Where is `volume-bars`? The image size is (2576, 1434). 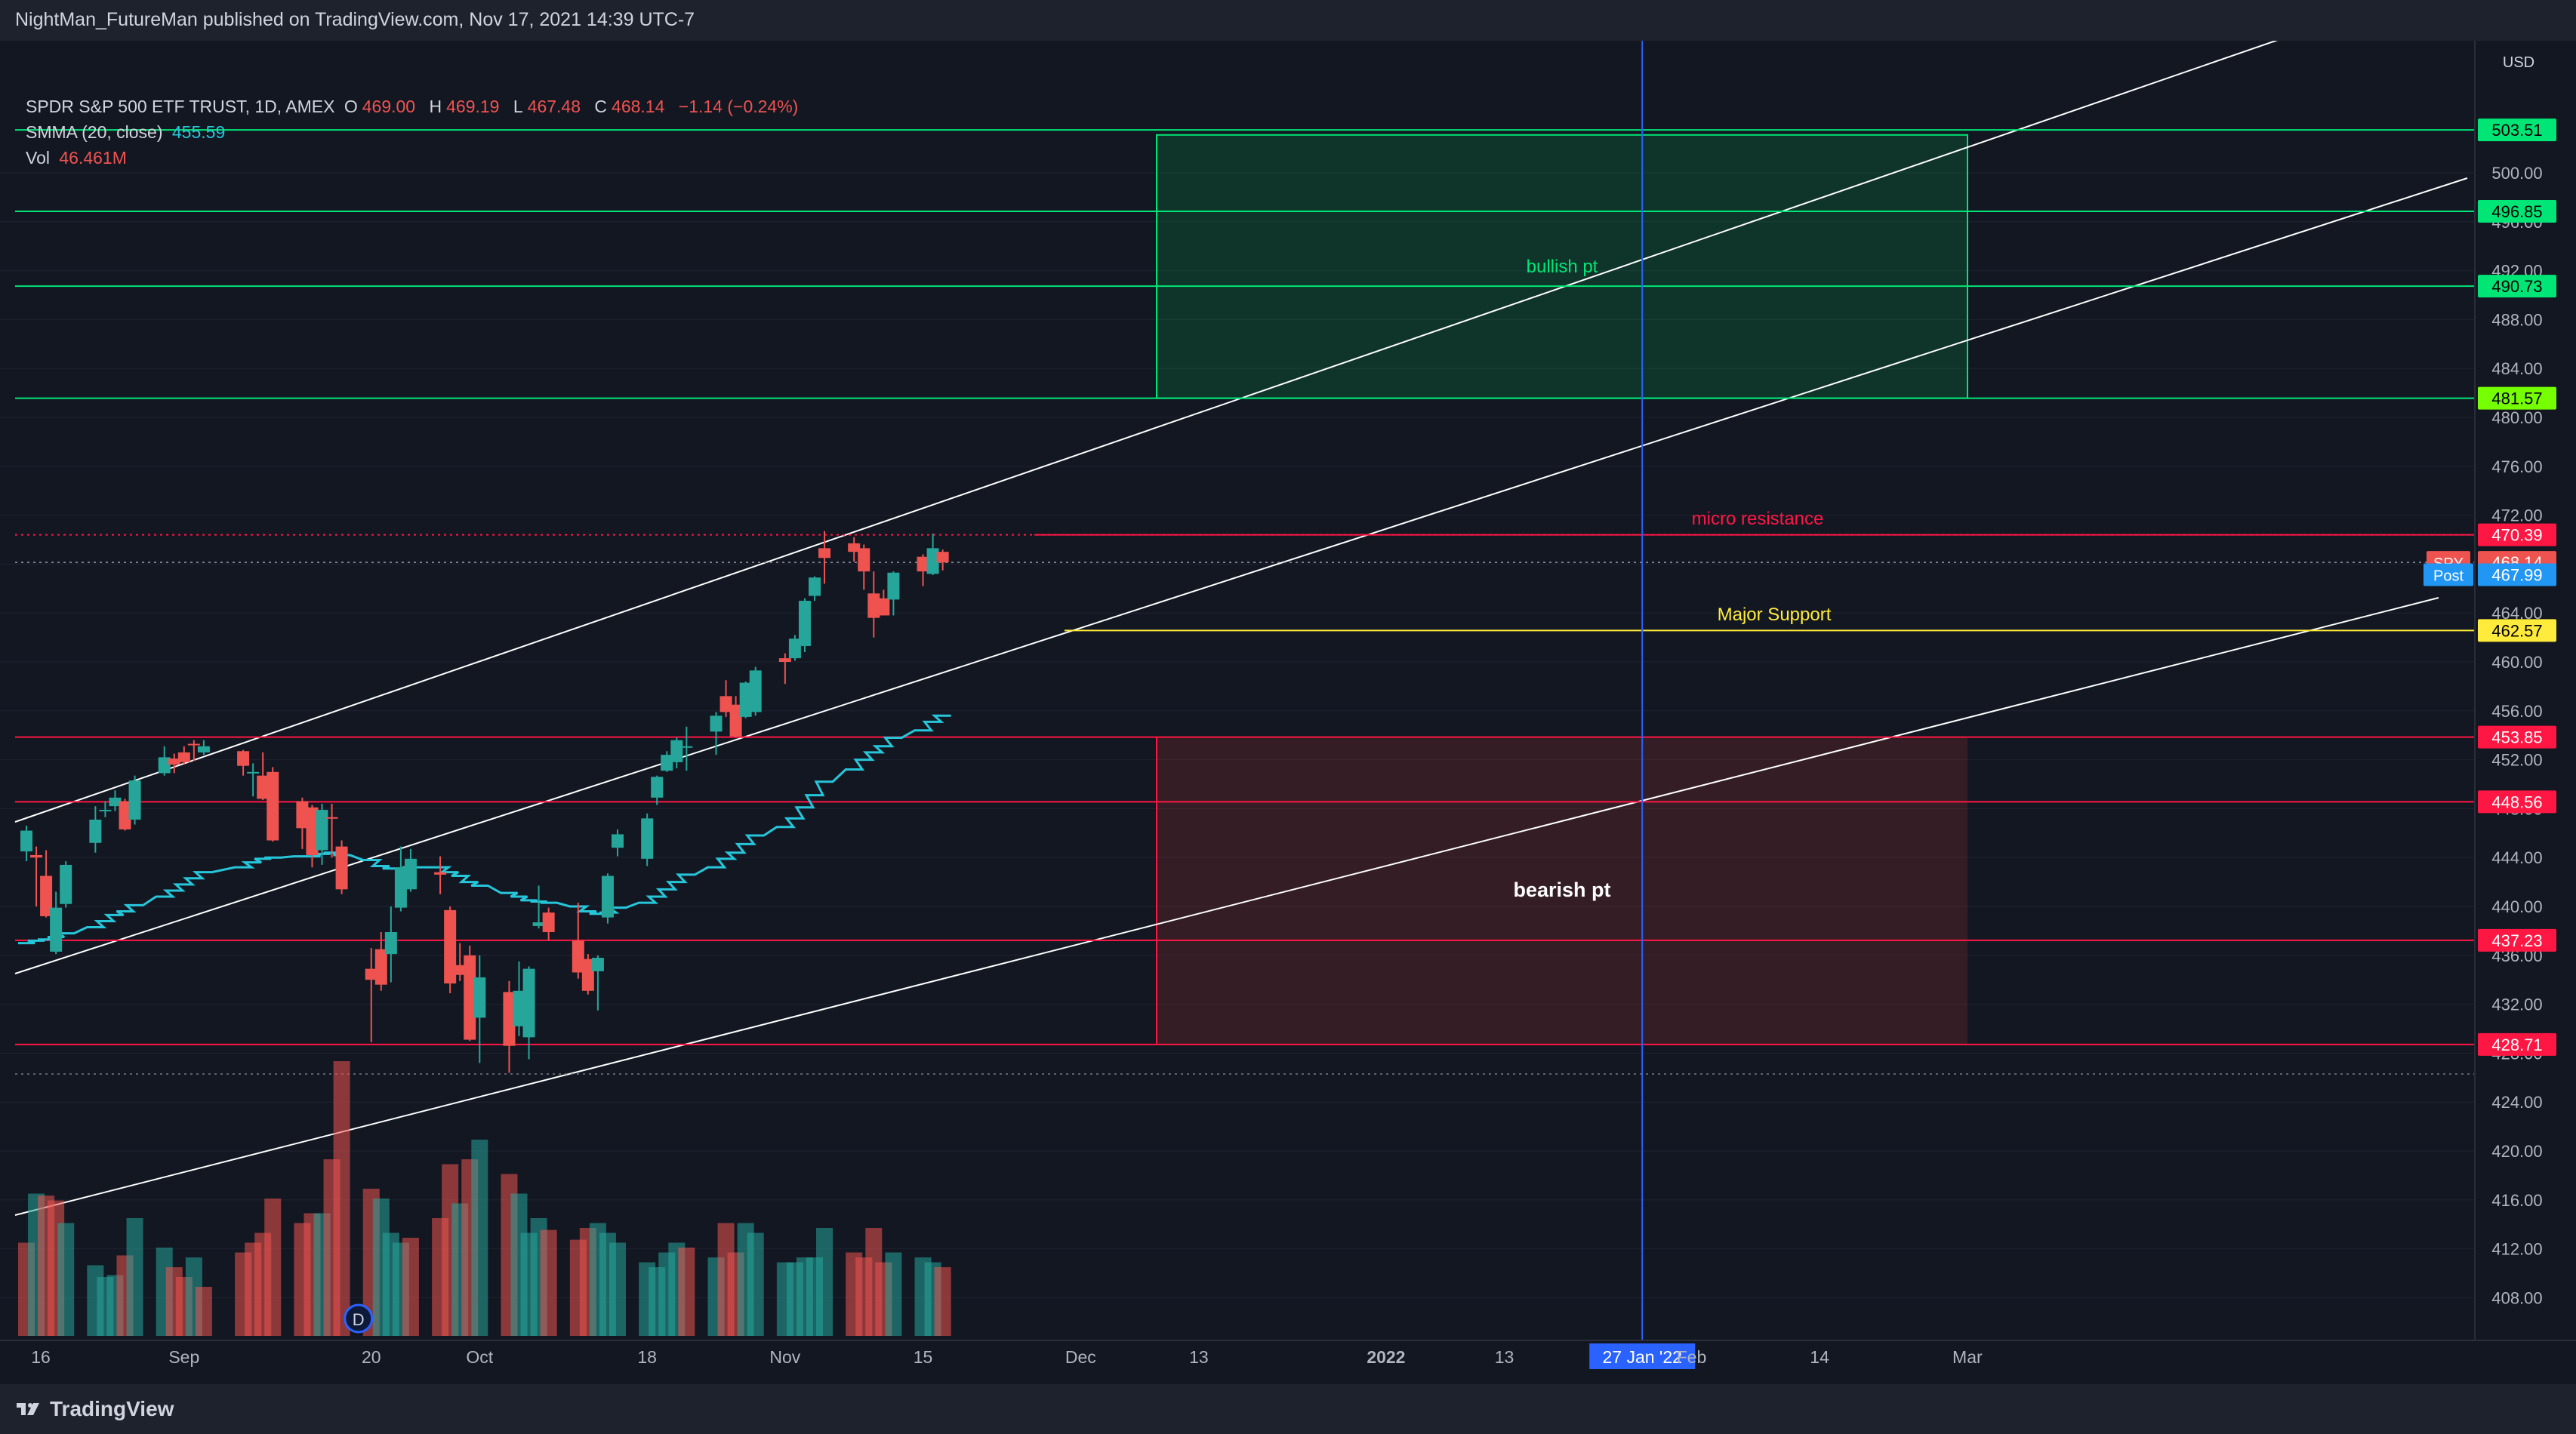 volume-bars is located at coordinates (484, 1198).